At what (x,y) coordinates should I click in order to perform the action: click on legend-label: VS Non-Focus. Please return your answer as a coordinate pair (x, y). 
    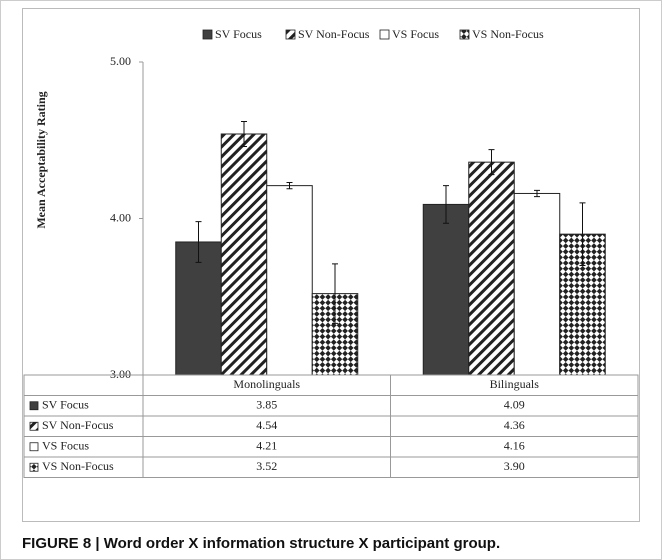
    Looking at the image, I should click on (508, 34).